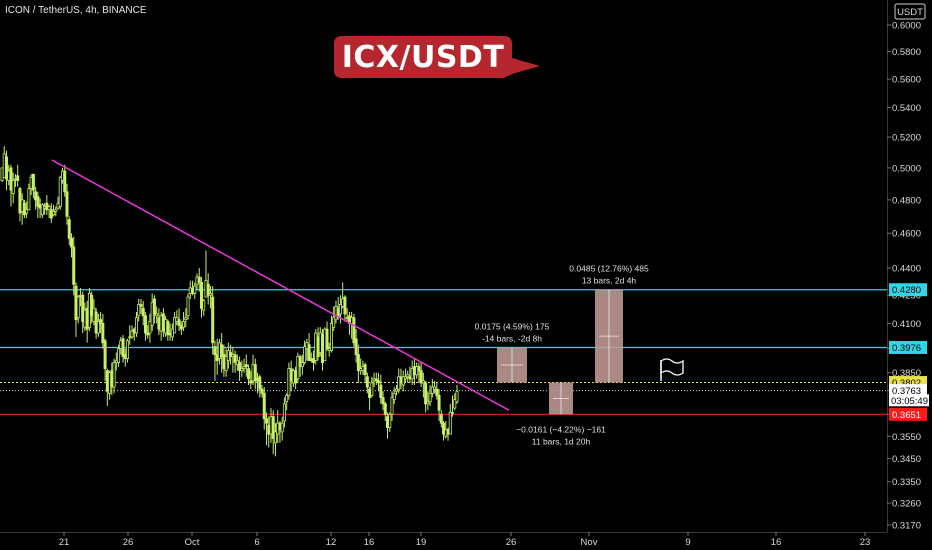 Image resolution: width=932 pixels, height=550 pixels. What do you see at coordinates (906, 234) in the screenshot?
I see `price-tick-label: 0.4600` at bounding box center [906, 234].